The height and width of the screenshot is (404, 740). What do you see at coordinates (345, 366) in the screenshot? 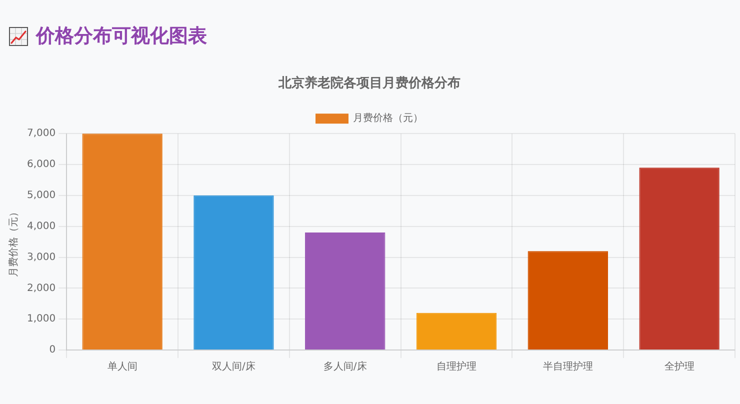
I see `x-tick-label: 多人间/床` at bounding box center [345, 366].